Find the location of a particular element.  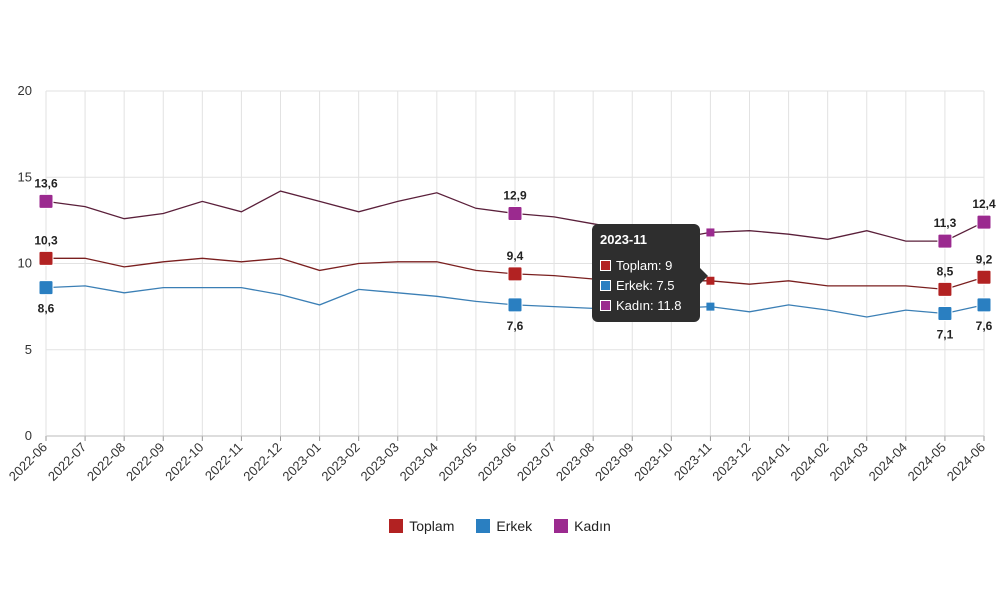

y-tick-label: 0 is located at coordinates (28, 435).